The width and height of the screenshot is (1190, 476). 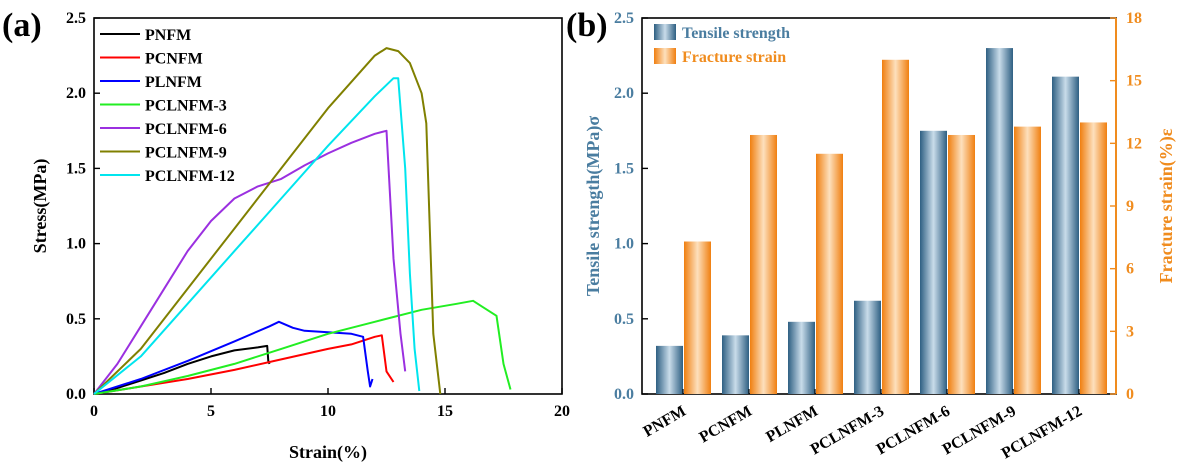 I want to click on x-tick-label: 20, so click(x=562, y=411).